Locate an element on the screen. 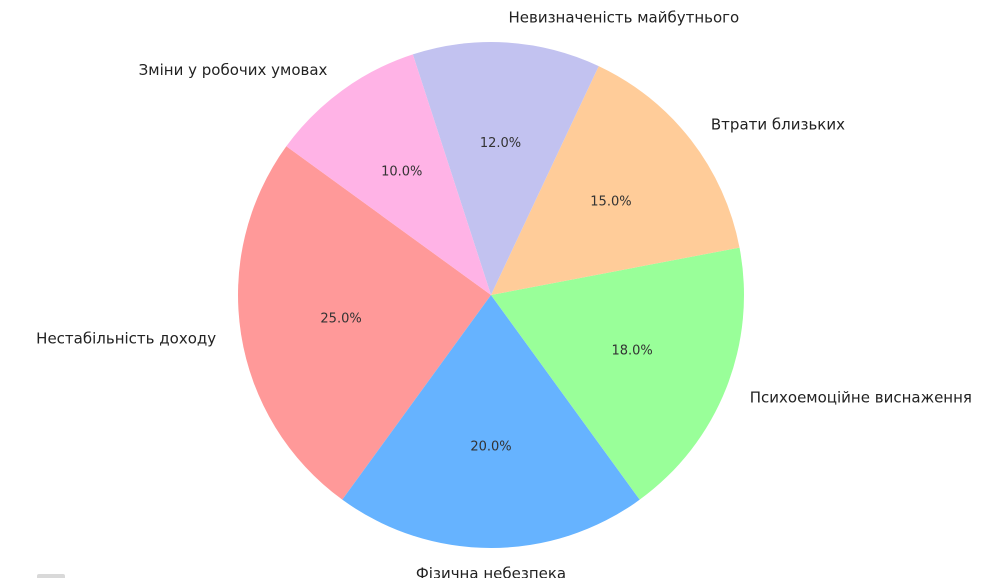 Image resolution: width=994 pixels, height=578 pixels. category-label-1: Нестабільність доходу is located at coordinates (126, 339).